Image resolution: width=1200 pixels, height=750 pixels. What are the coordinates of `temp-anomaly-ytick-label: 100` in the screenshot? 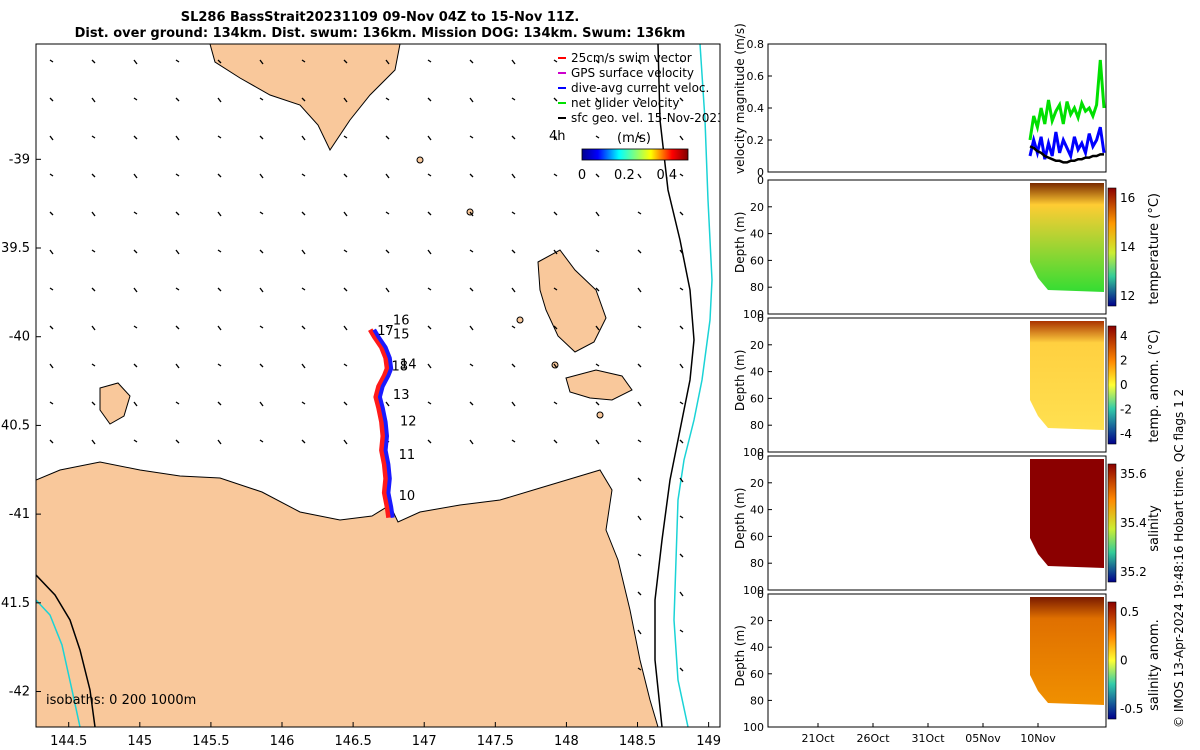 It's located at (753, 452).